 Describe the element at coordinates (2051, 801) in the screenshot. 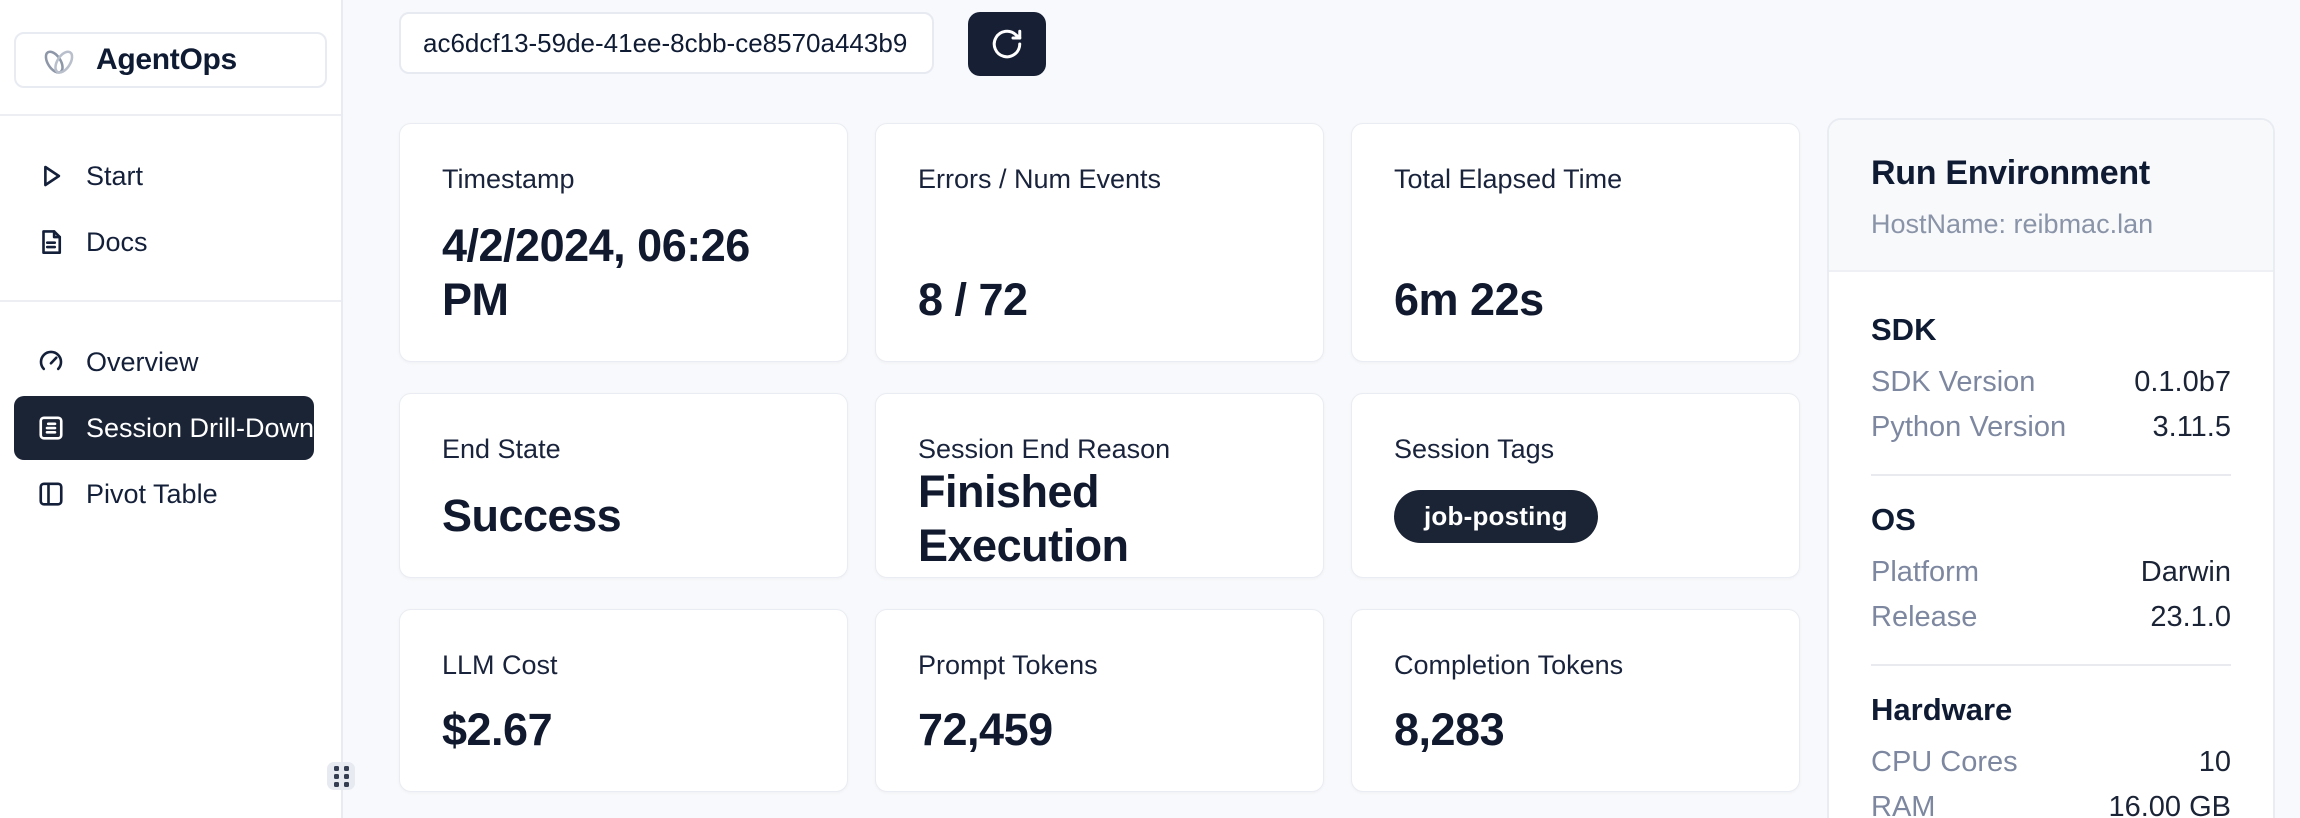

I see `env-row-ram: RAM 16.00 GB` at that location.